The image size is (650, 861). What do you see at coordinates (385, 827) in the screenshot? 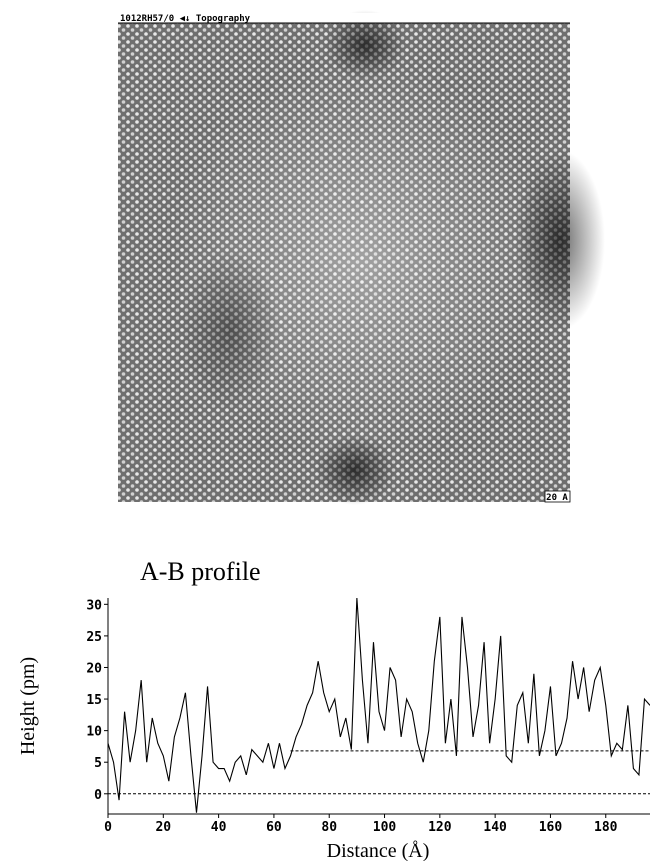
I see `x-tick-label: 100` at bounding box center [385, 827].